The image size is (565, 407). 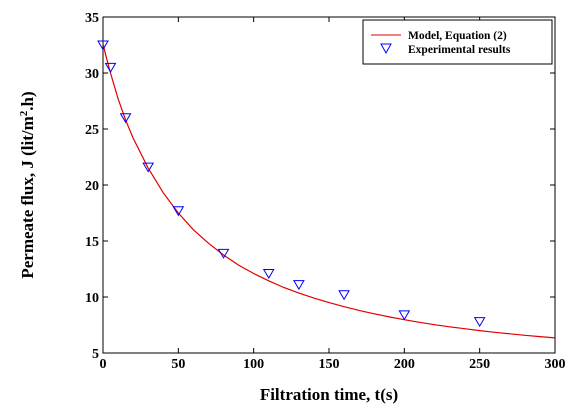 What do you see at coordinates (27, 100) in the screenshot?
I see `y-axis-title-tail: .h)` at bounding box center [27, 100].